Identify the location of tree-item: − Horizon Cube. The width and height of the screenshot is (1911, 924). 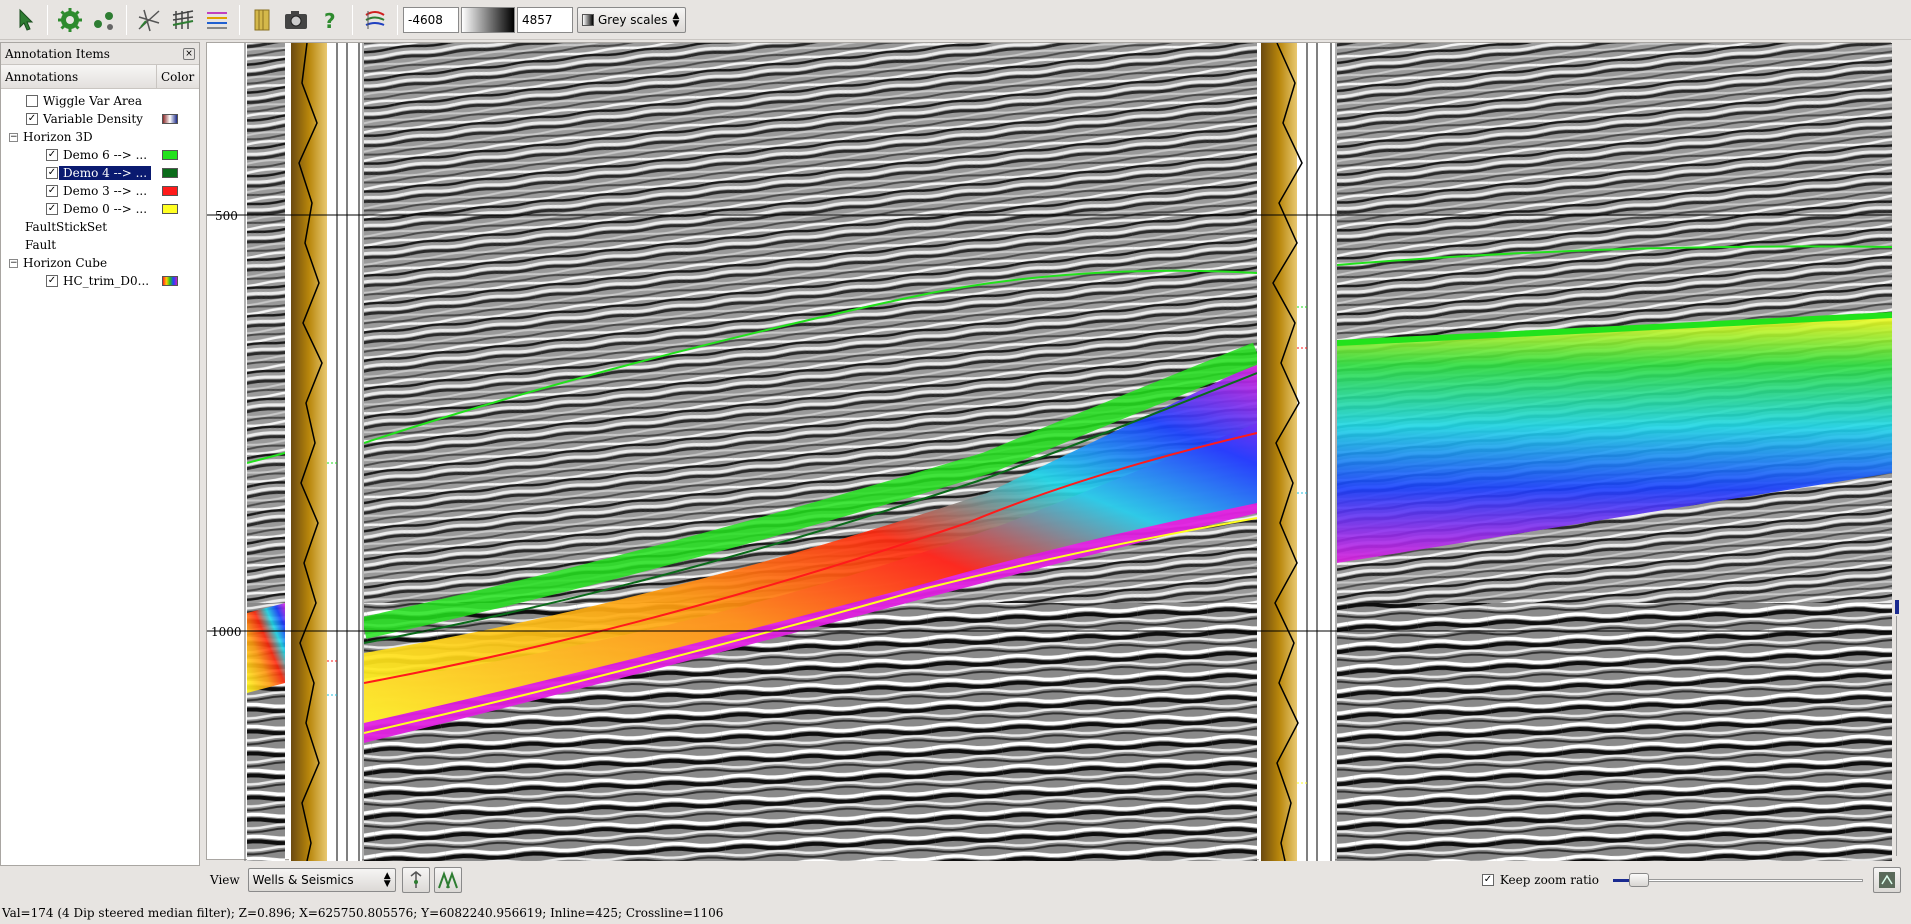
(100, 263).